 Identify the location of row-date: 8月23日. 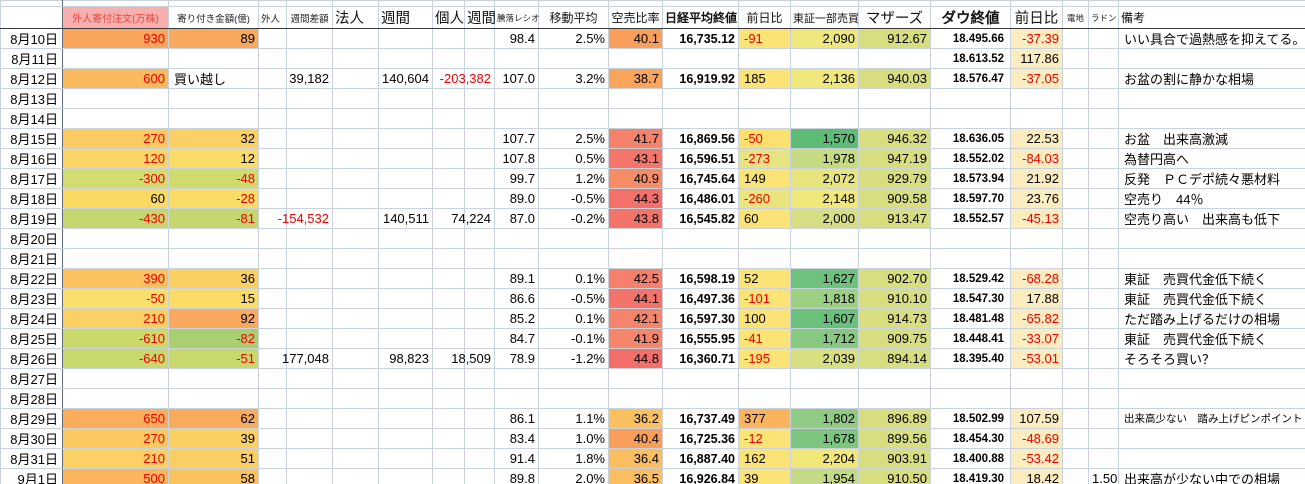
(31, 298).